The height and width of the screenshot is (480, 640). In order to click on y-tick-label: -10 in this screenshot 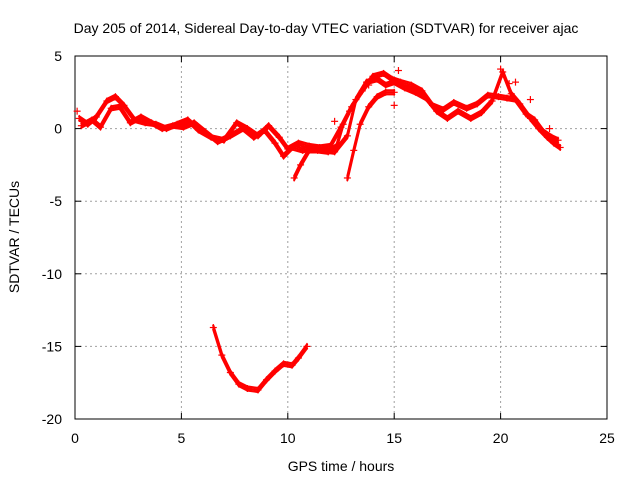, I will do `click(52, 274)`.